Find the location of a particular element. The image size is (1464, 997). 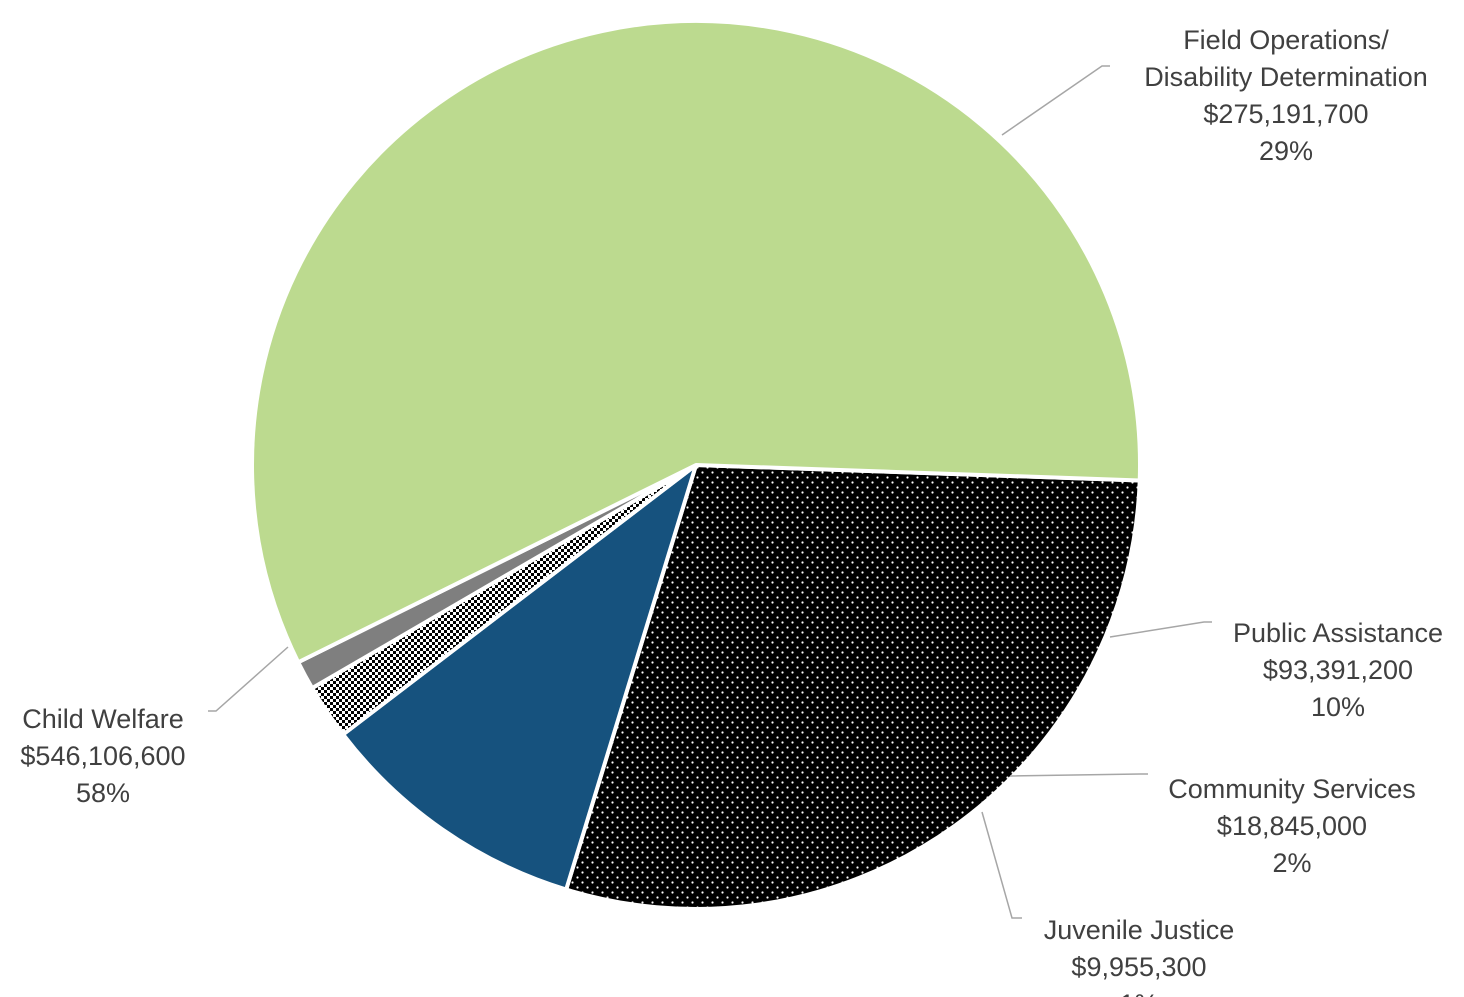

leader-line-field-operations-disability-determination is located at coordinates (1055, 100).